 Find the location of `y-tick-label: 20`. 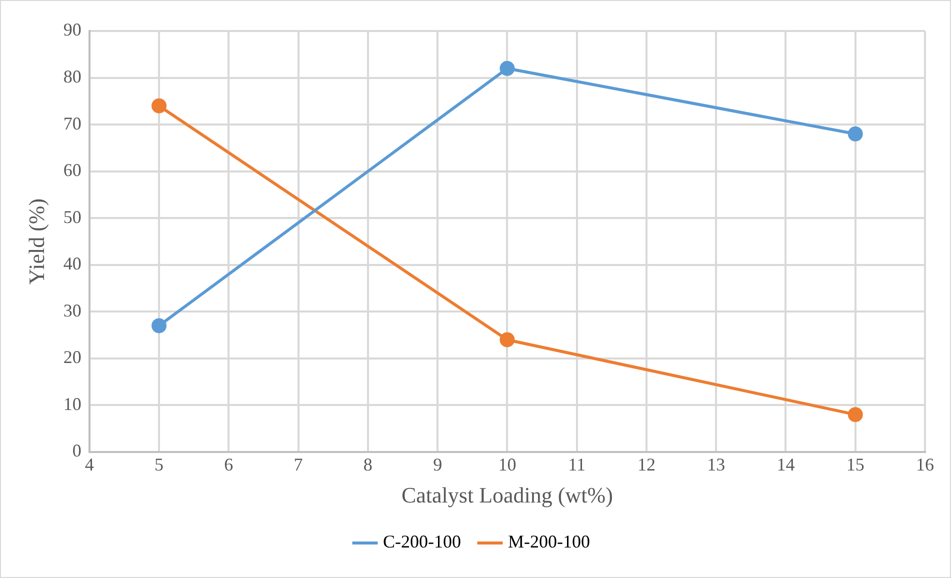

y-tick-label: 20 is located at coordinates (72, 357).